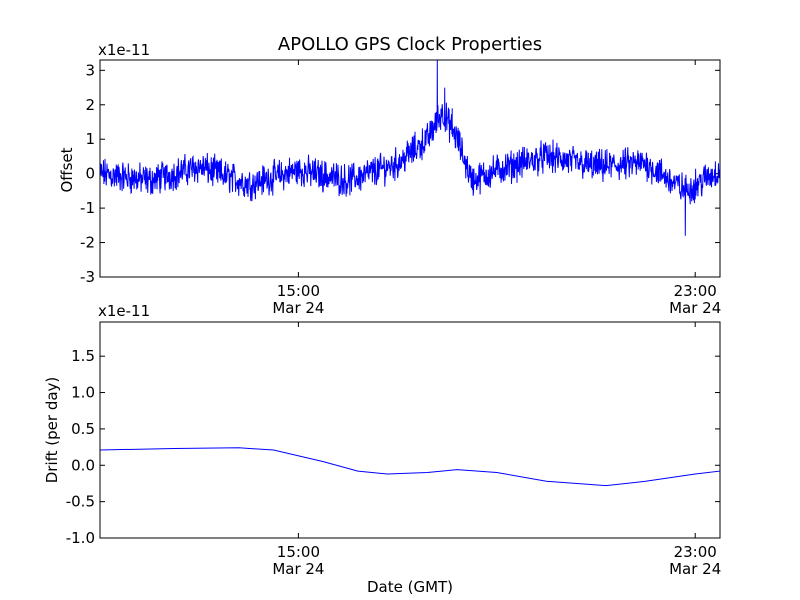 This screenshot has height=600, width=800. Describe the element at coordinates (90, 105) in the screenshot. I see `offset-ytick-label: 2` at that location.